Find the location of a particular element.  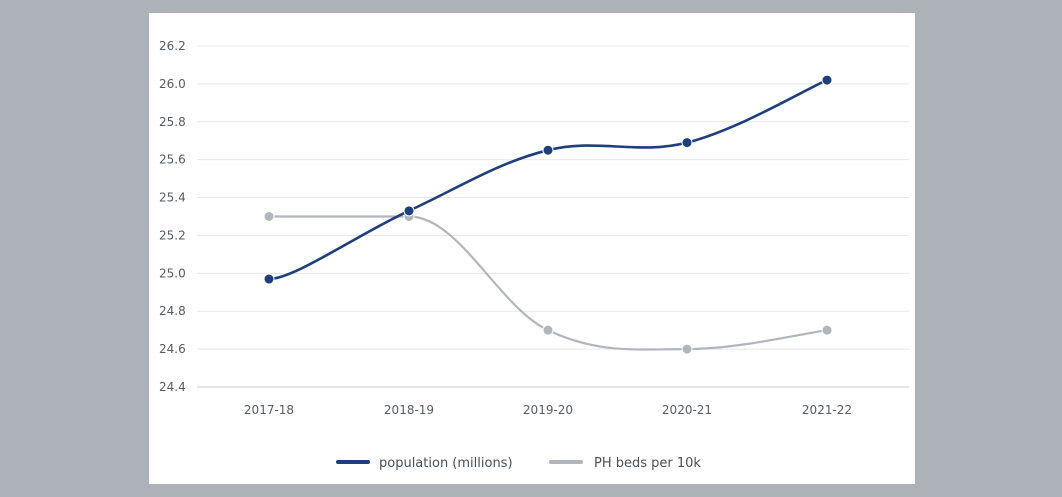

y-tick-label: 24.4 is located at coordinates (172, 387).